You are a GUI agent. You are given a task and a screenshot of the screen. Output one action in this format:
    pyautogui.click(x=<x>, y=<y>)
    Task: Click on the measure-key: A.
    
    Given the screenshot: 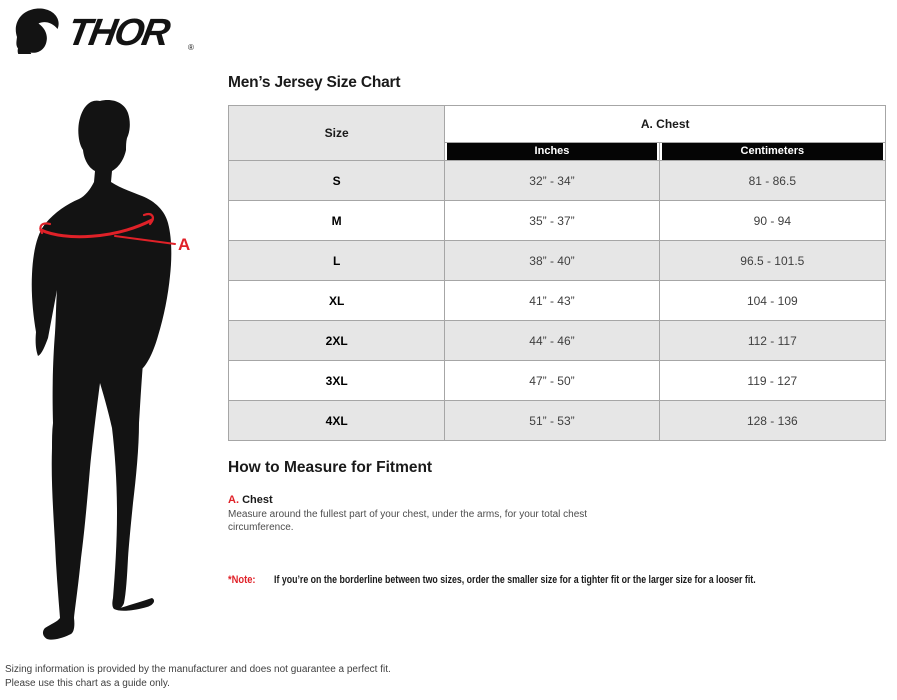 What is the action you would take?
    pyautogui.click(x=233, y=500)
    